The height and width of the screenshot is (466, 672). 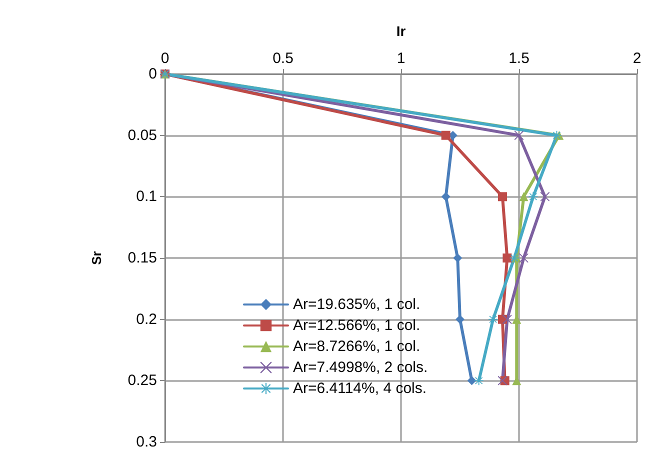 I want to click on y-tick-label: 0.3, so click(x=146, y=442).